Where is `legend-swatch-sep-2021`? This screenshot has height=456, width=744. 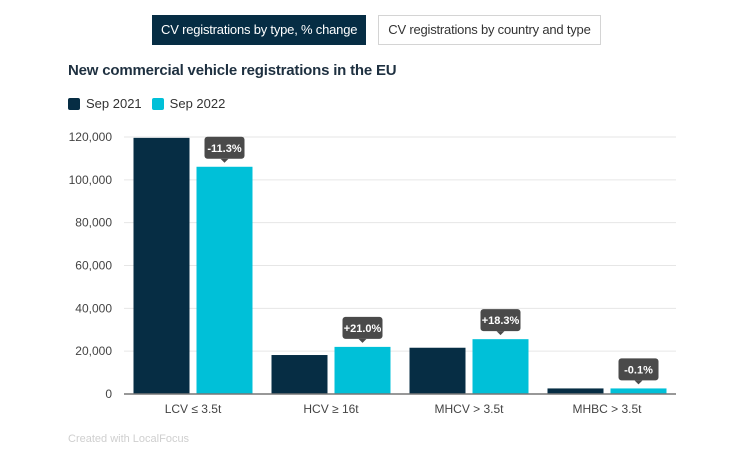
legend-swatch-sep-2021 is located at coordinates (74, 103).